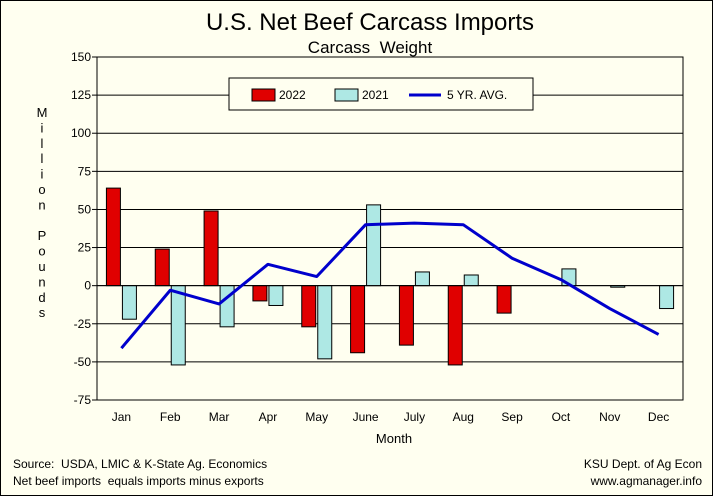 This screenshot has width=713, height=496. I want to click on legend: 2022 2021 5 YR. AVG., so click(381, 94).